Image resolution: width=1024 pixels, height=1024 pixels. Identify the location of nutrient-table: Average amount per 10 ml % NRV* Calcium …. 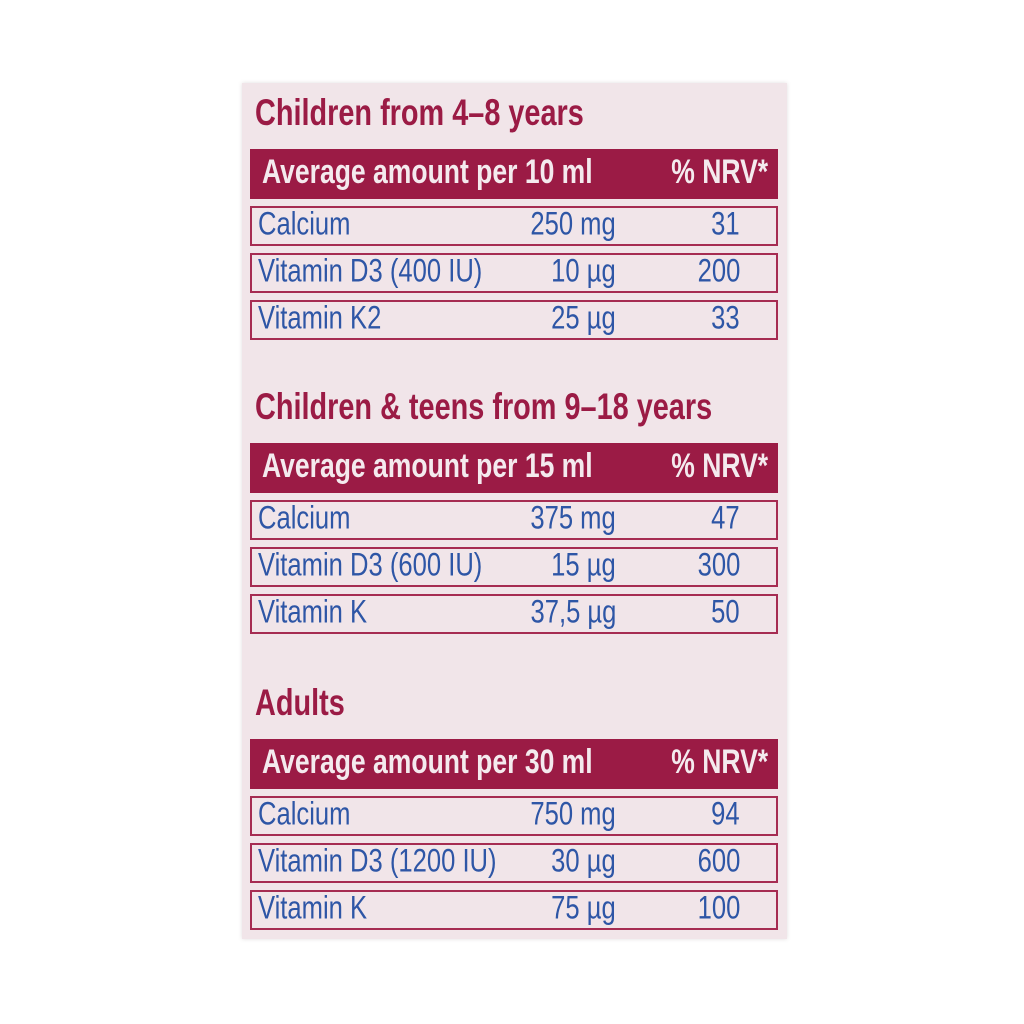
(514, 244).